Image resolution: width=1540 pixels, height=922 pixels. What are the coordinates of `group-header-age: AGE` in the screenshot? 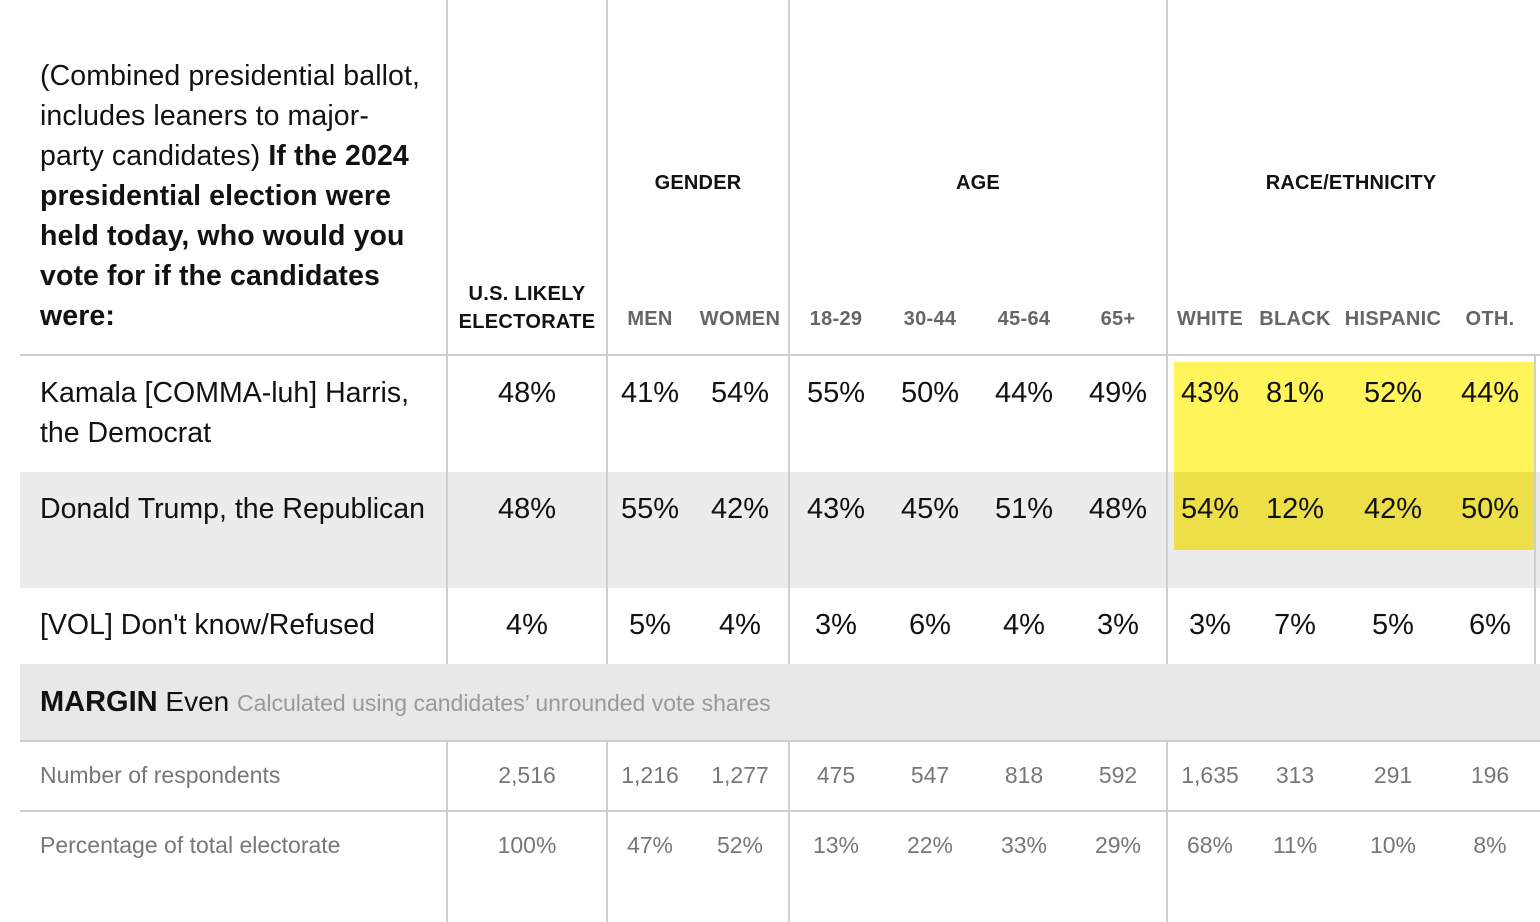 It's located at (978, 183).